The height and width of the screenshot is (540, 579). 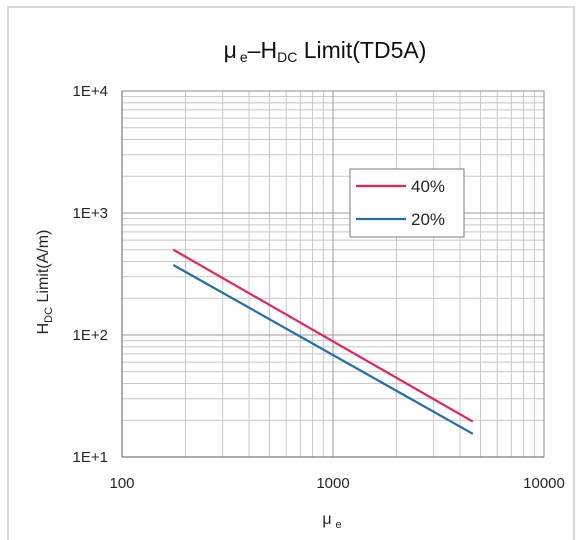 What do you see at coordinates (326, 519) in the screenshot?
I see `xlabel-main: μ` at bounding box center [326, 519].